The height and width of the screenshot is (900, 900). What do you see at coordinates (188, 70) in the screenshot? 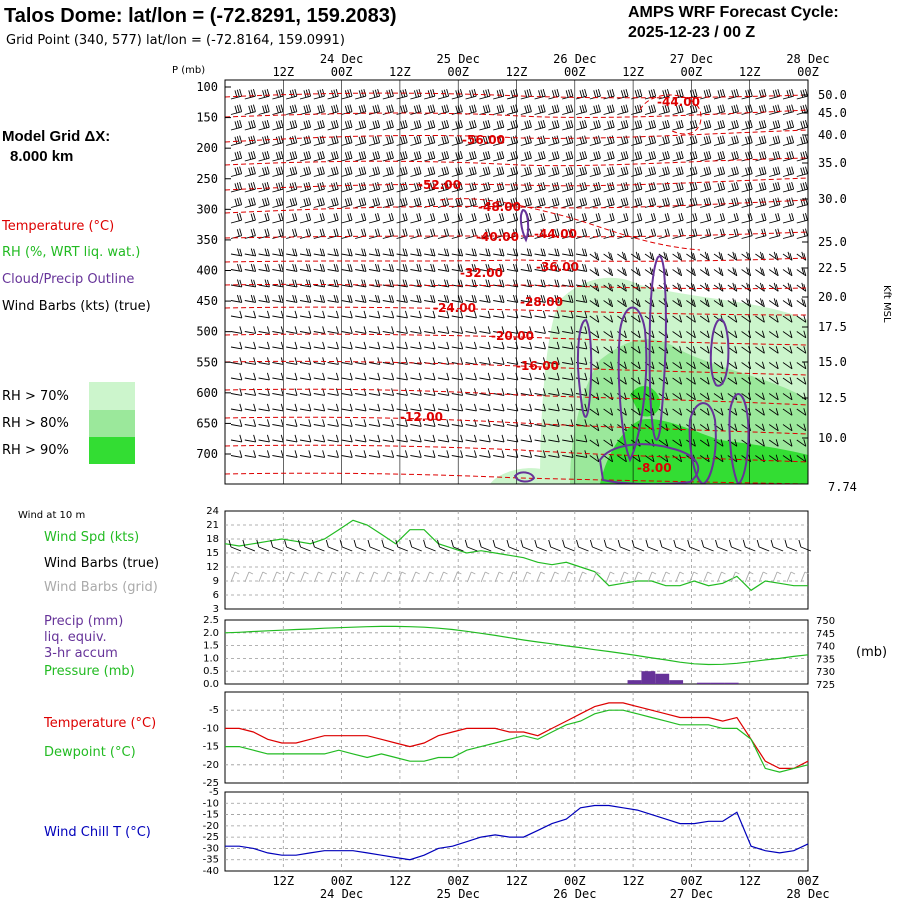
I see `pressure-axis-label: P (mb)` at bounding box center [188, 70].